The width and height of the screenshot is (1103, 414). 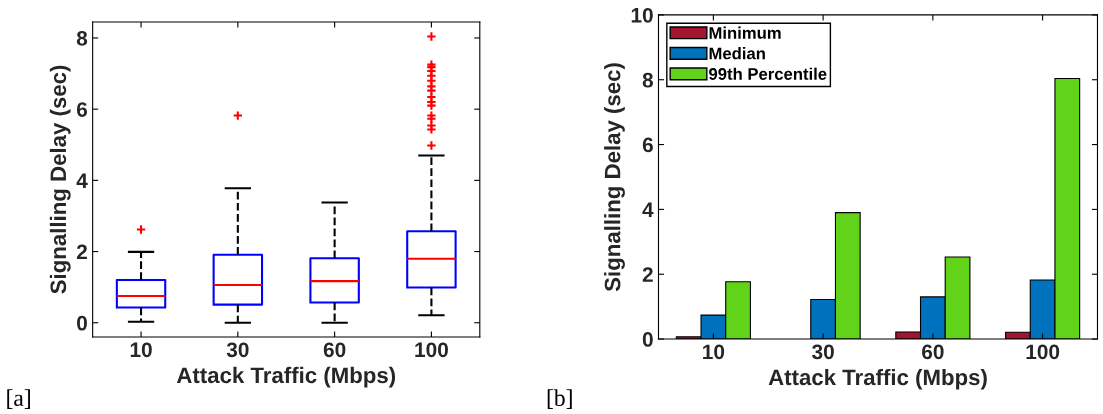 What do you see at coordinates (642, 15) in the screenshot?
I see `y-tick-label: 10` at bounding box center [642, 15].